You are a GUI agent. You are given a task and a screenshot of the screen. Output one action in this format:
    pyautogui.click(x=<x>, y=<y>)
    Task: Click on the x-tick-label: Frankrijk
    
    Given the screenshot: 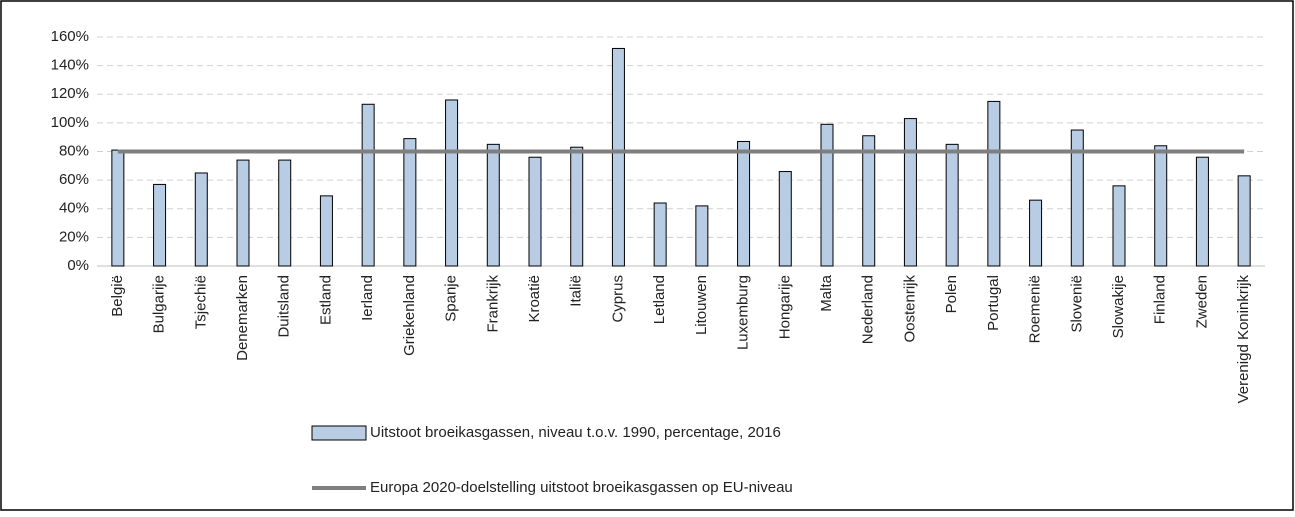 What is the action you would take?
    pyautogui.click(x=492, y=304)
    